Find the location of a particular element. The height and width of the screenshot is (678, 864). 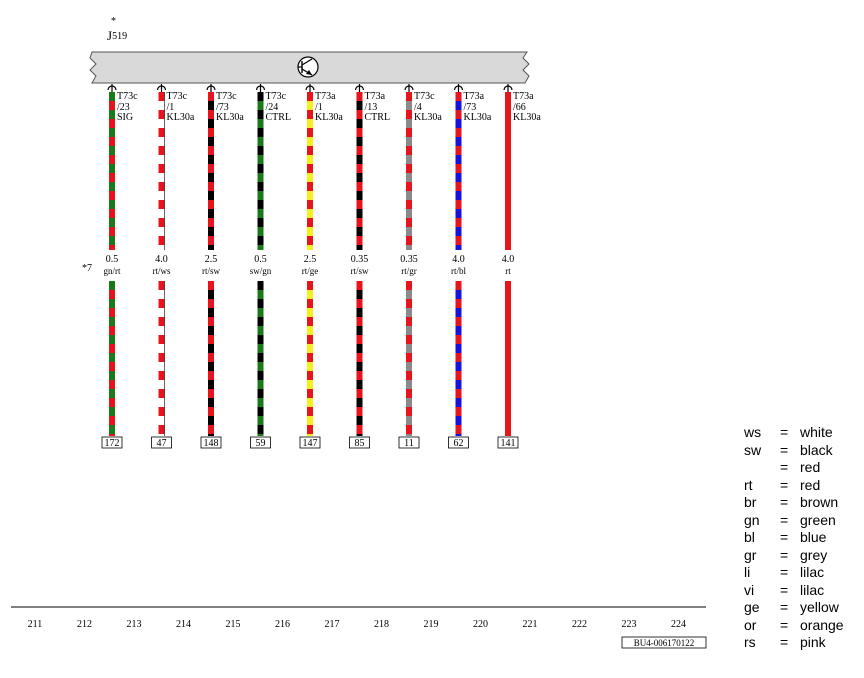

wire-color-code: sw/gn is located at coordinates (261, 271).